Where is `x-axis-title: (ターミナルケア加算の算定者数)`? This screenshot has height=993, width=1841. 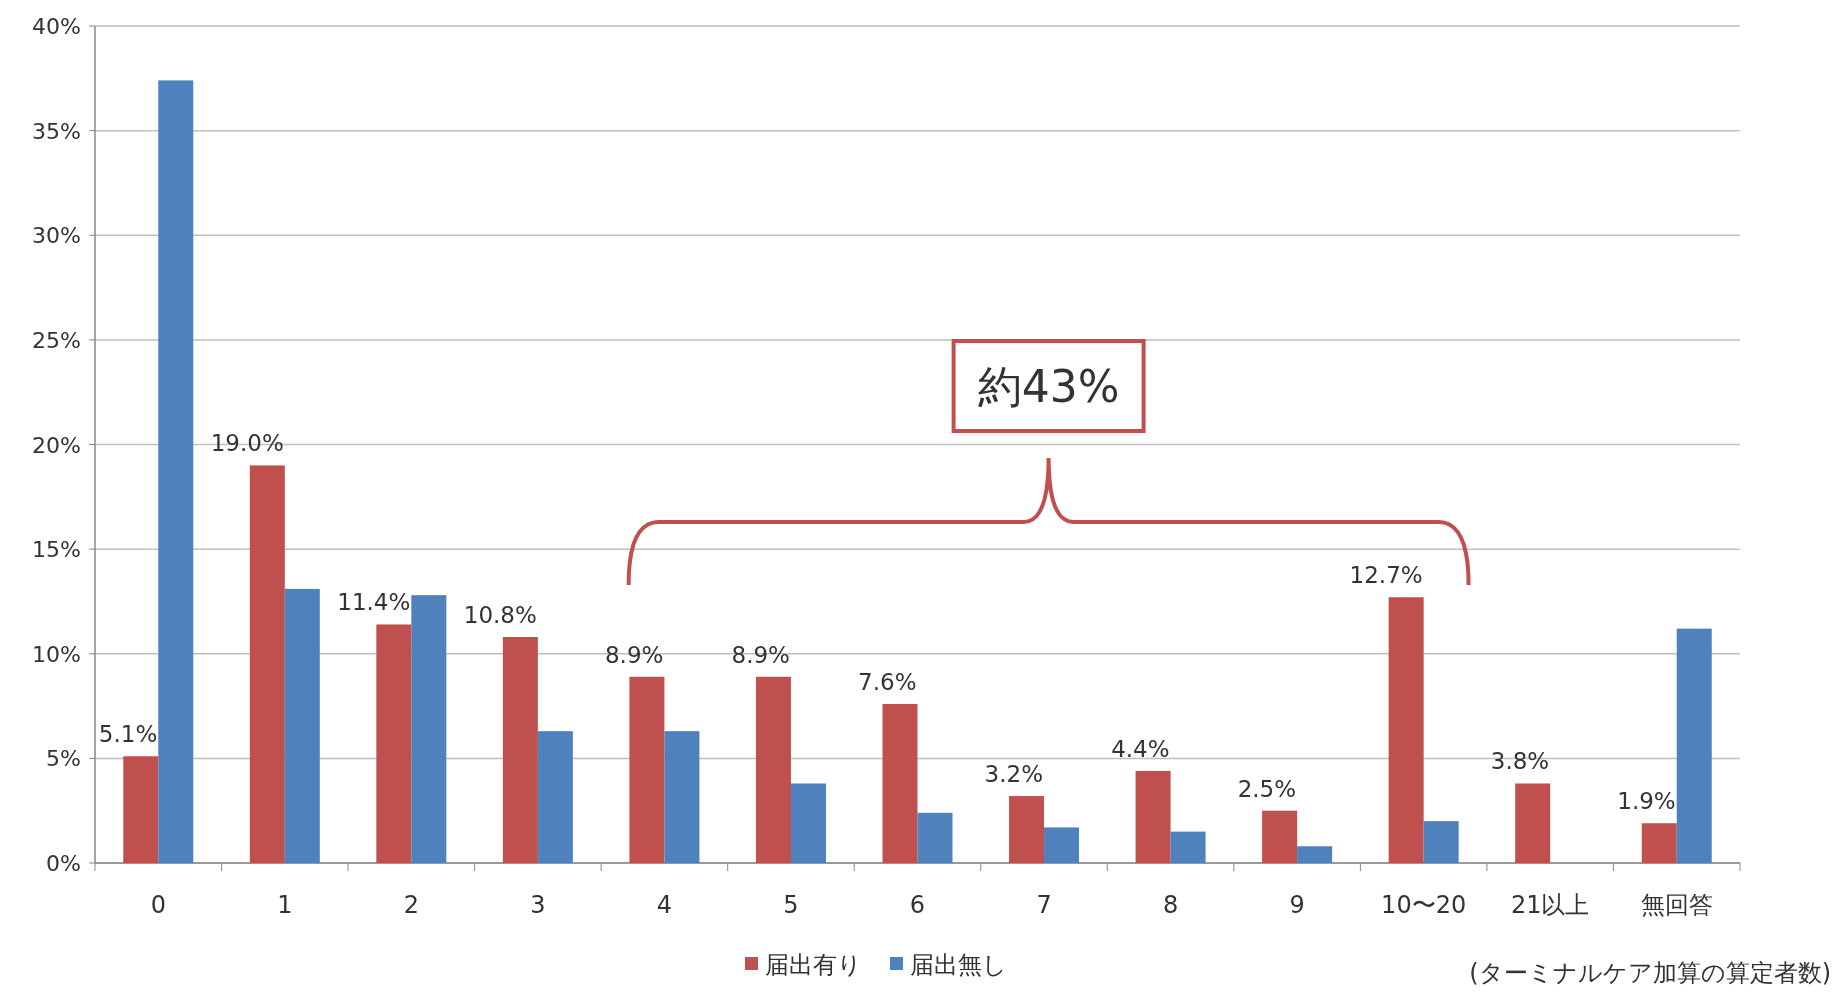
x-axis-title: (ターミナルケア加算の算定者数) is located at coordinates (1650, 973).